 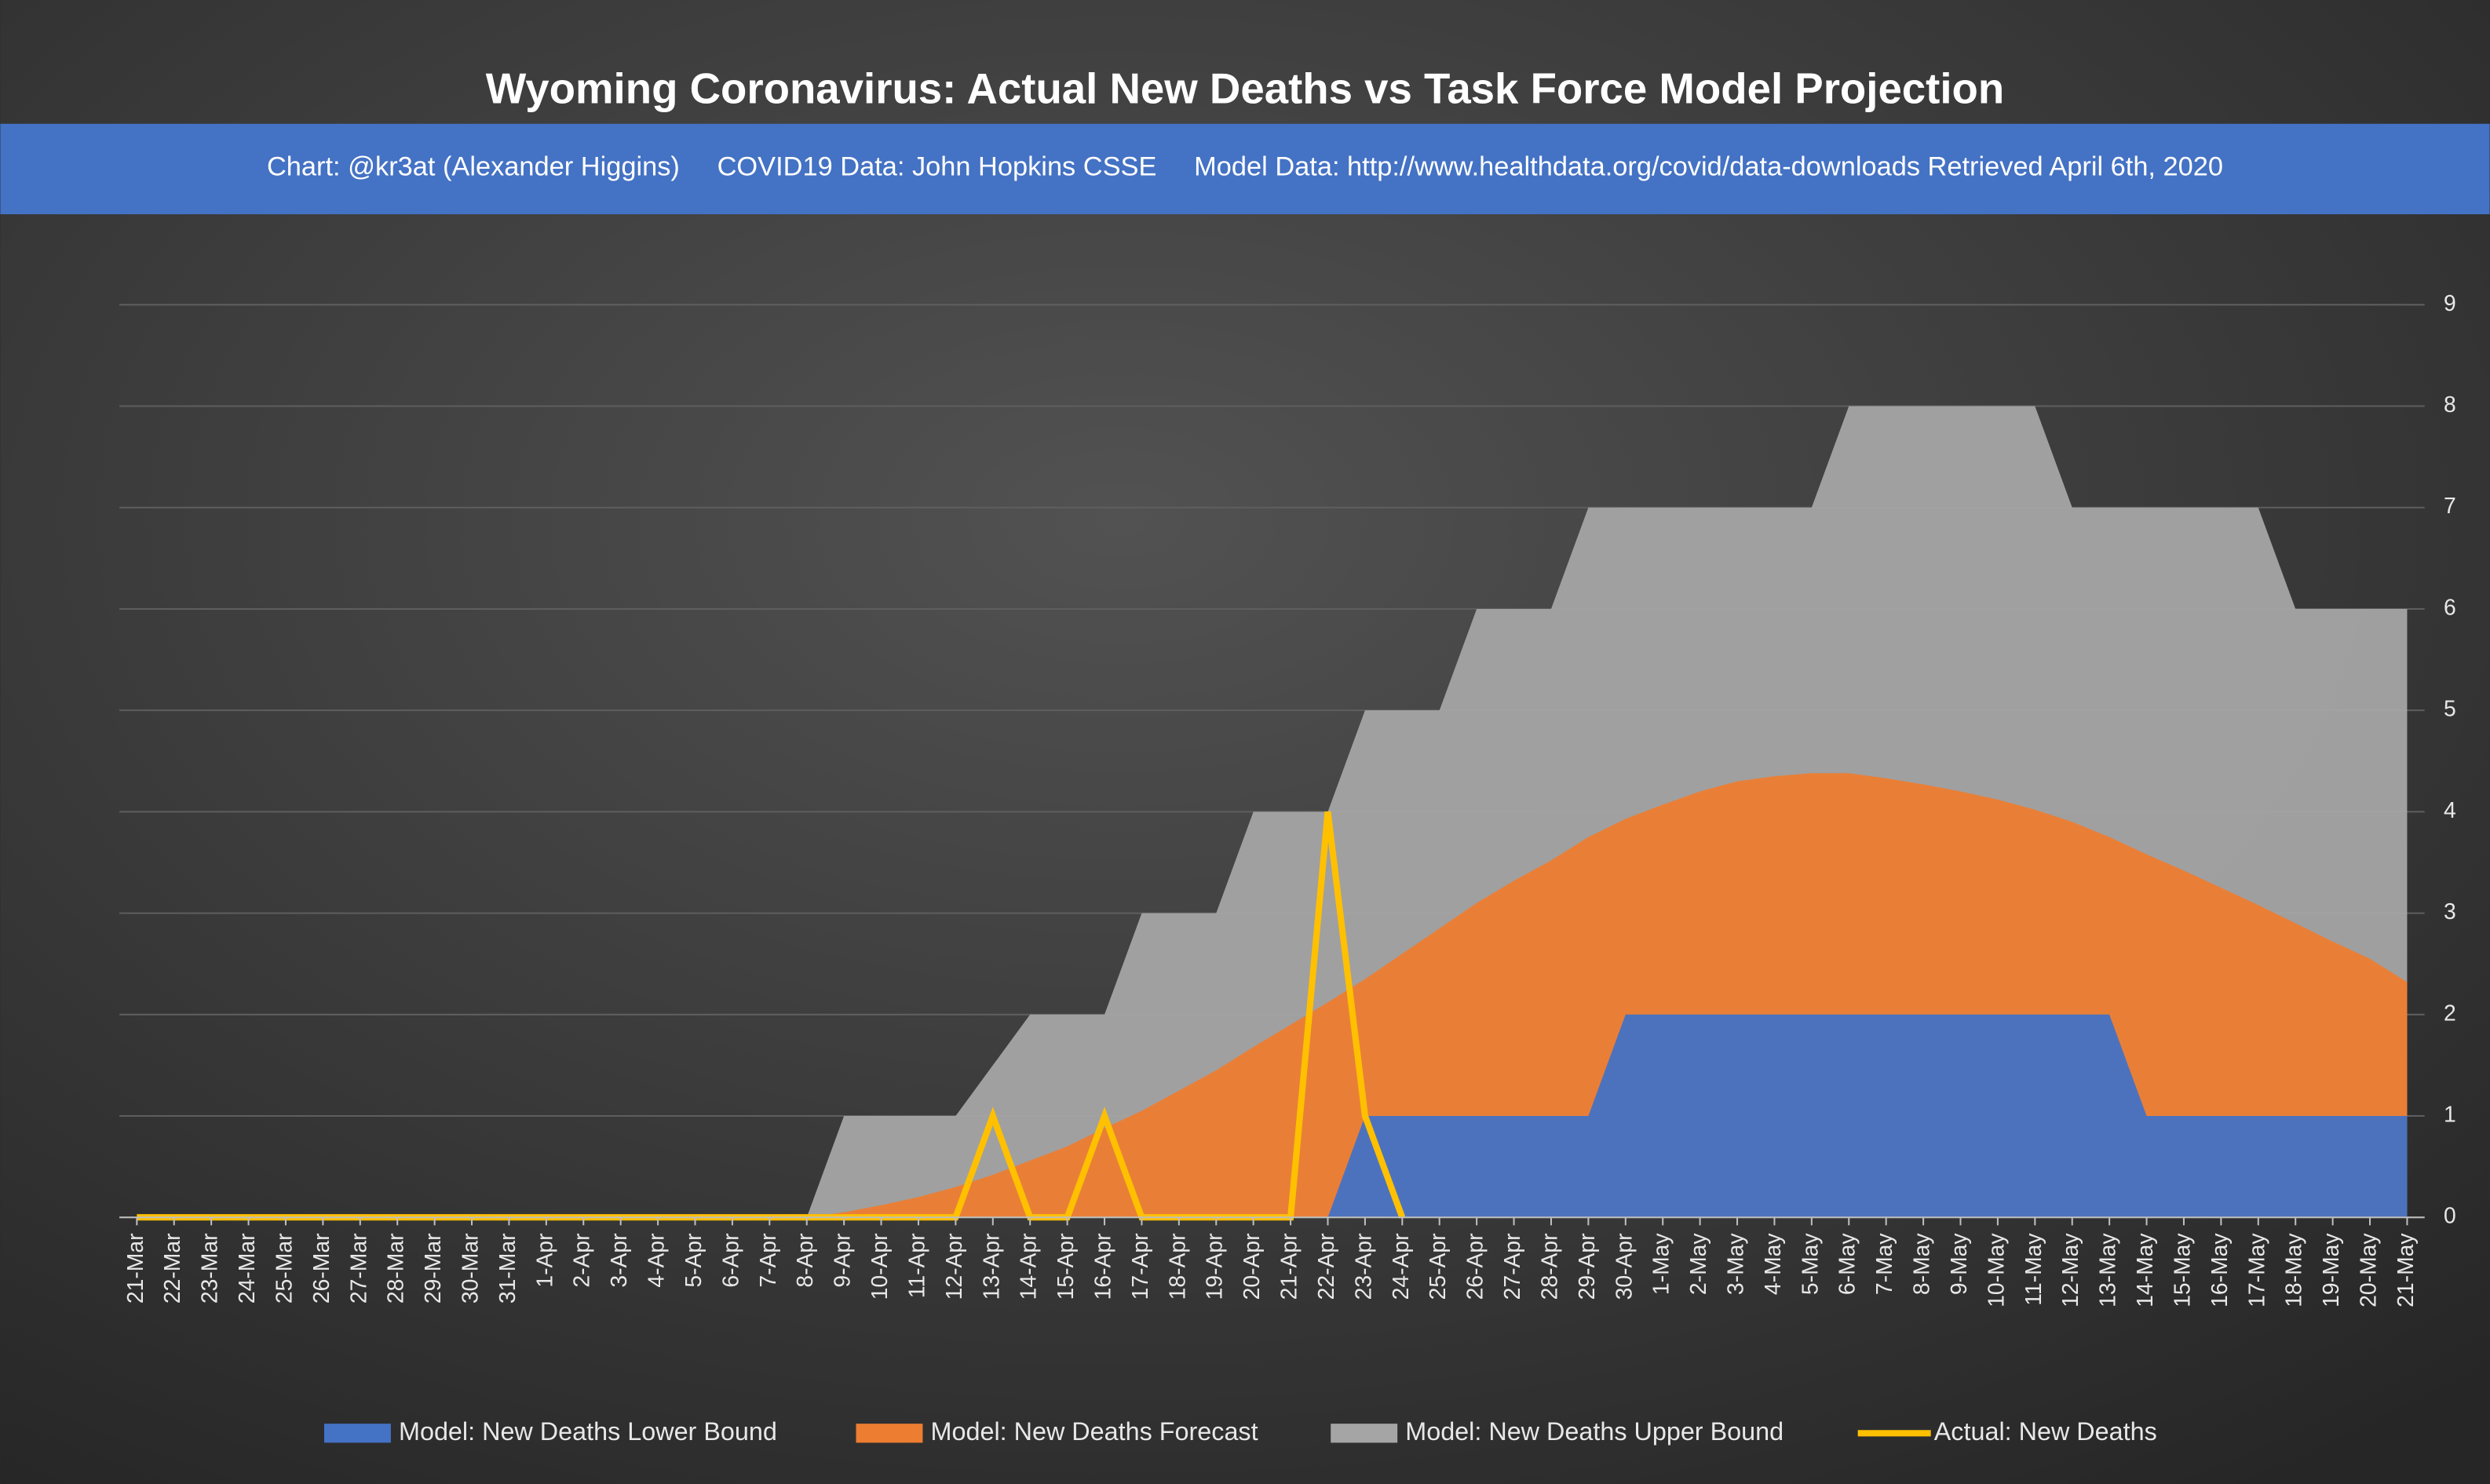 I want to click on x-tick-label: 9-Apr, so click(x=842, y=1260).